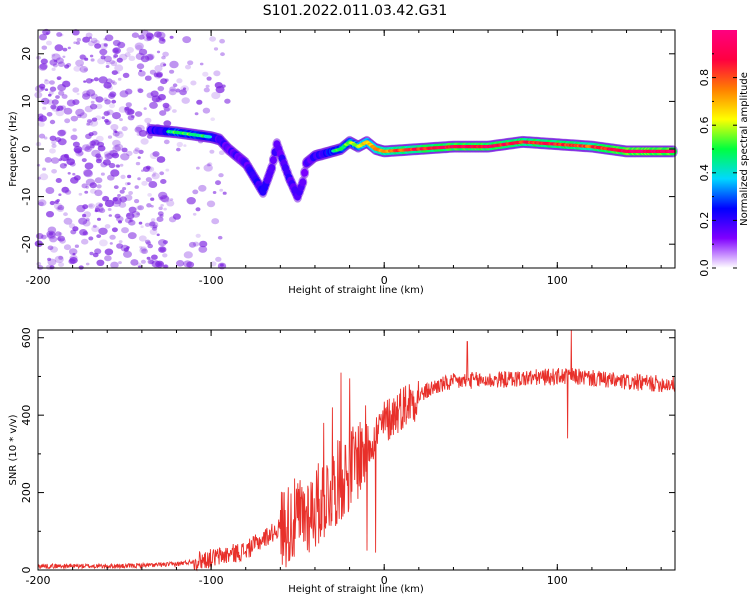 This screenshot has width=750, height=600. I want to click on snr-x-tick-label: -200, so click(38, 580).